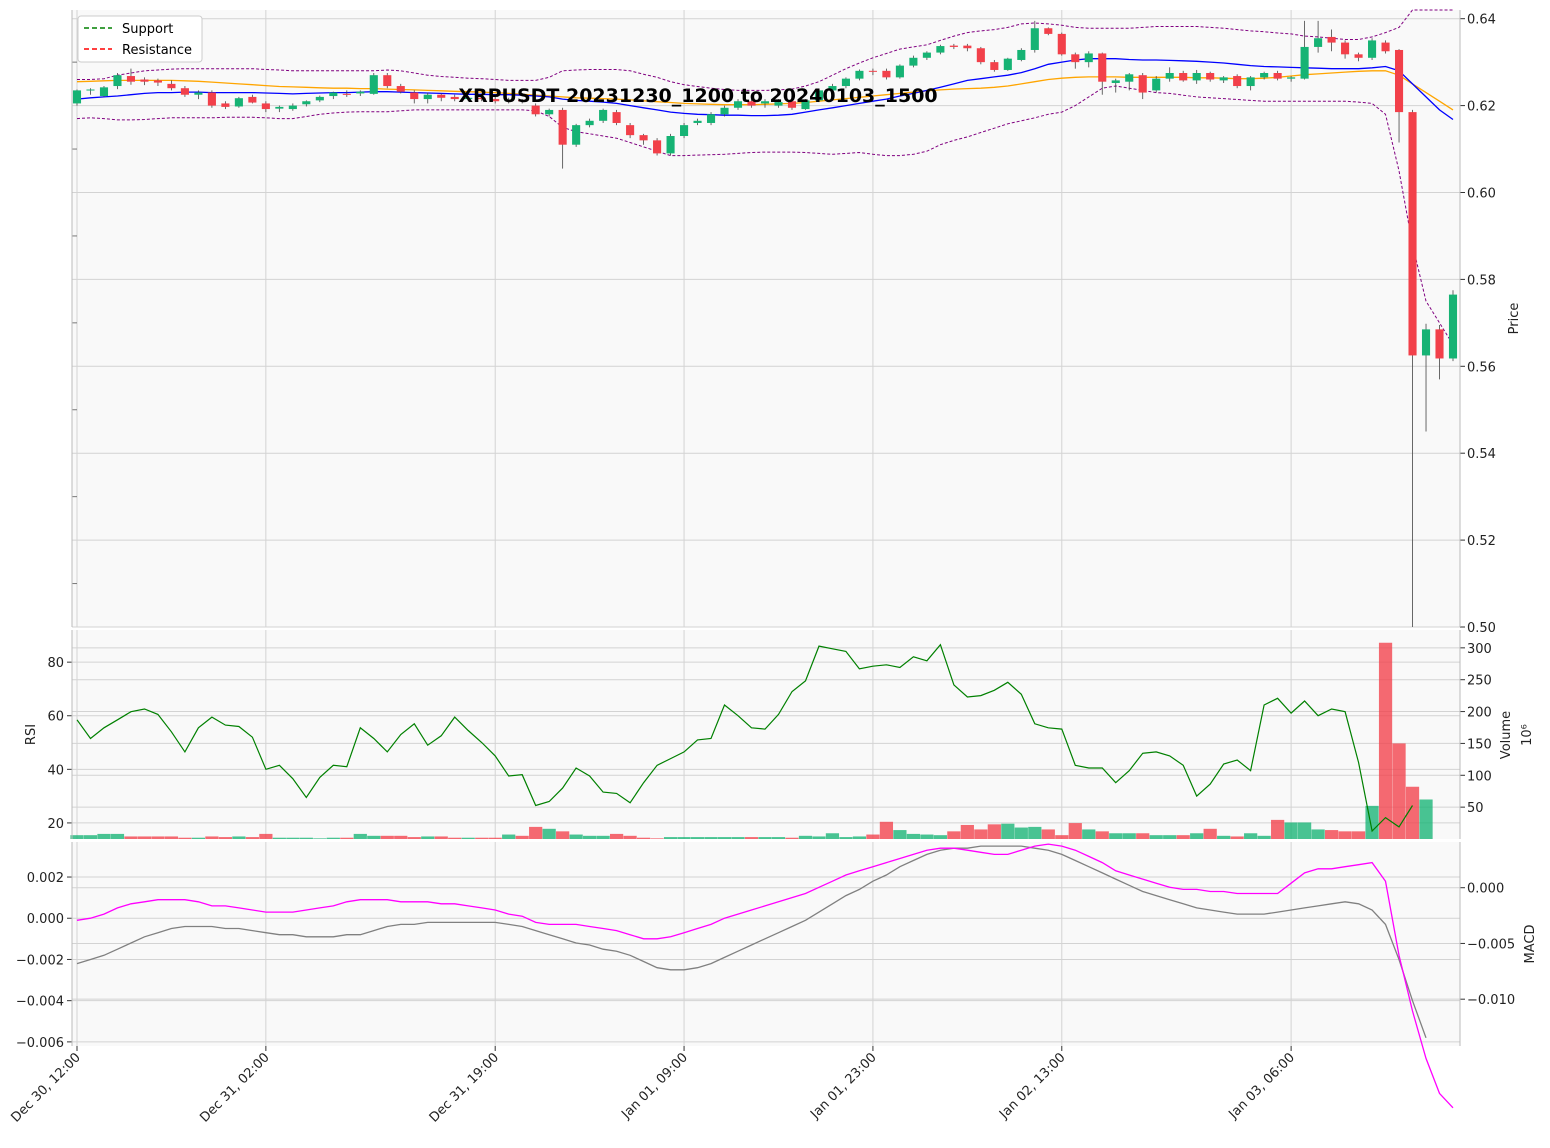  What do you see at coordinates (55, 770) in the screenshot?
I see `rsi-tick-label: 40` at bounding box center [55, 770].